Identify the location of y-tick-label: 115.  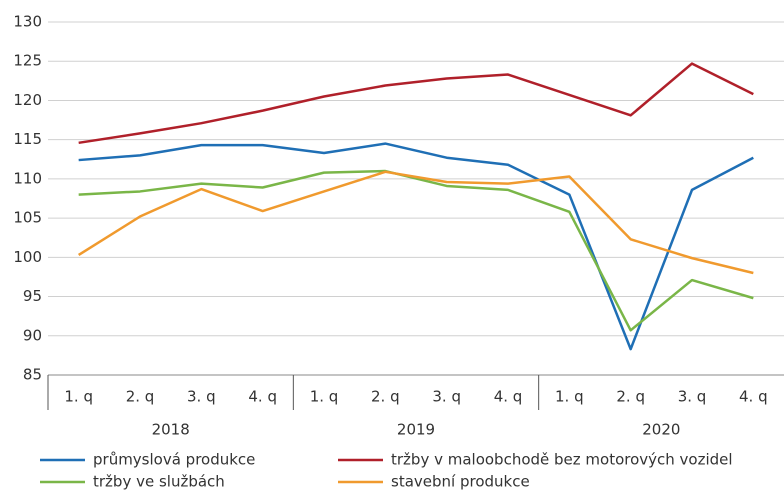
(27, 139).